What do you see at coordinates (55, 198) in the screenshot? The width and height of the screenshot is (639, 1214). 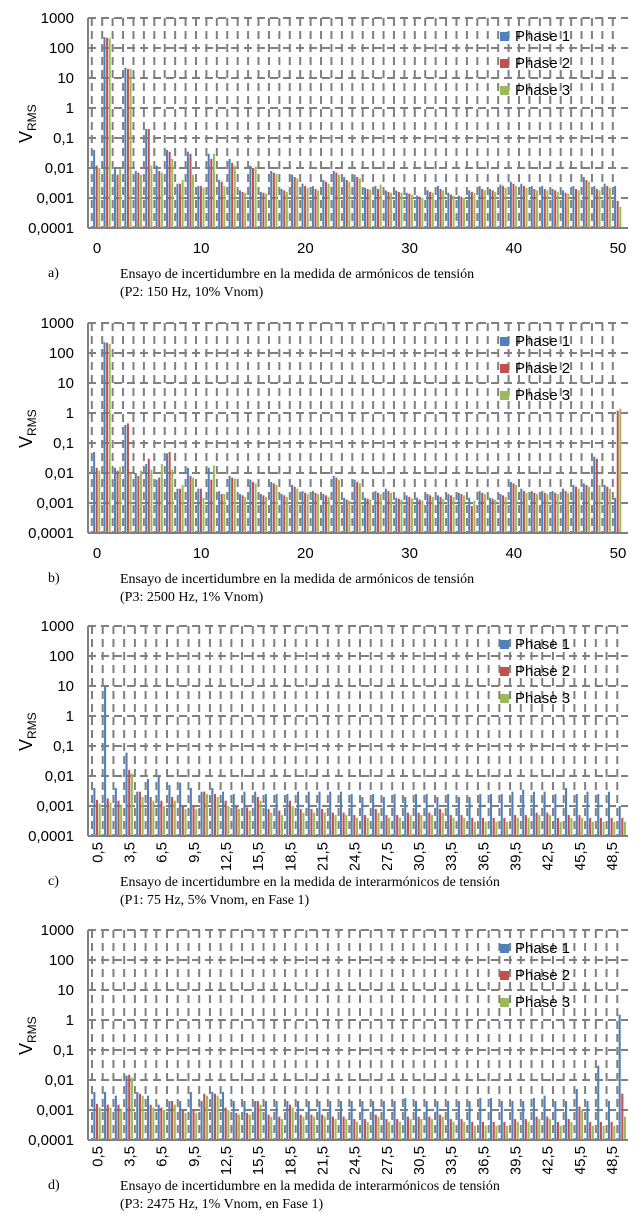 I see `y-tick-label: 0,001` at bounding box center [55, 198].